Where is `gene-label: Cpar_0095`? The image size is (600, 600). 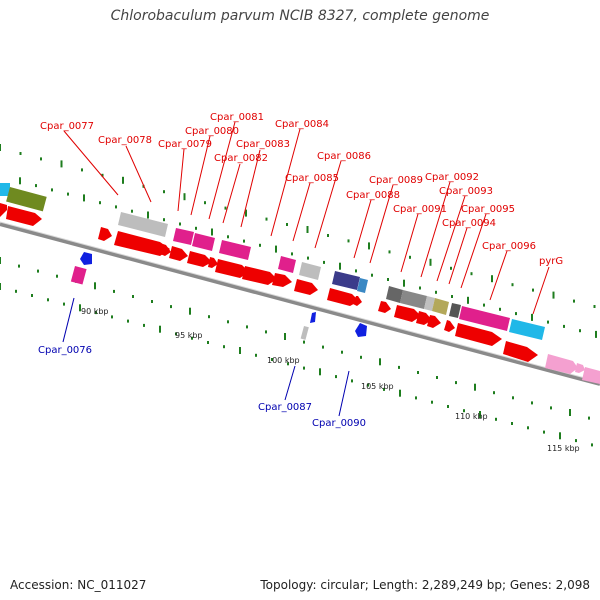
gene-label: Cpar_0095 is located at coordinates (488, 209).